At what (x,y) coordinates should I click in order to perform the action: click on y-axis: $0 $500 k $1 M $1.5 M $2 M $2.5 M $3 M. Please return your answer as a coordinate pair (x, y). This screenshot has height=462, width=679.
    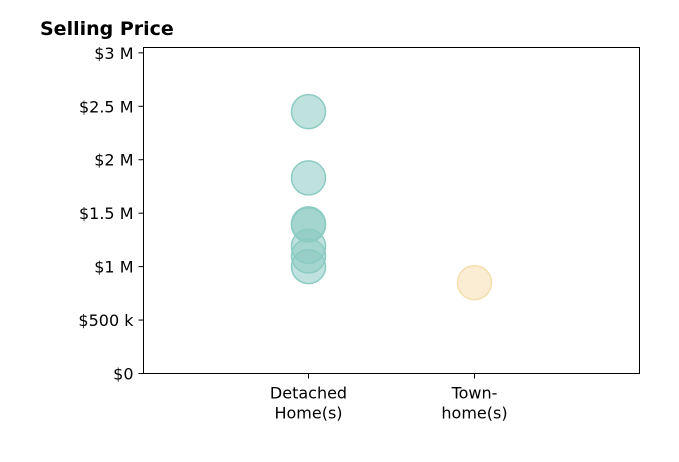
    Looking at the image, I should click on (111, 214).